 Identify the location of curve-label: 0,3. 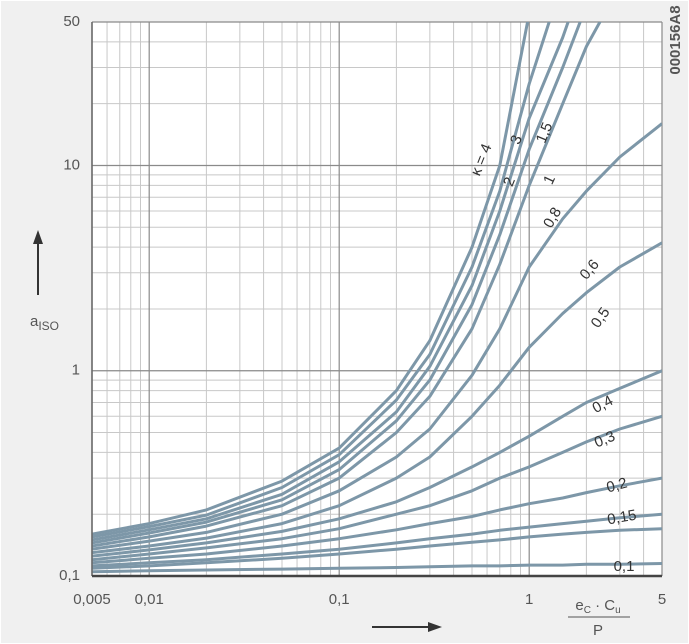
(605, 440).